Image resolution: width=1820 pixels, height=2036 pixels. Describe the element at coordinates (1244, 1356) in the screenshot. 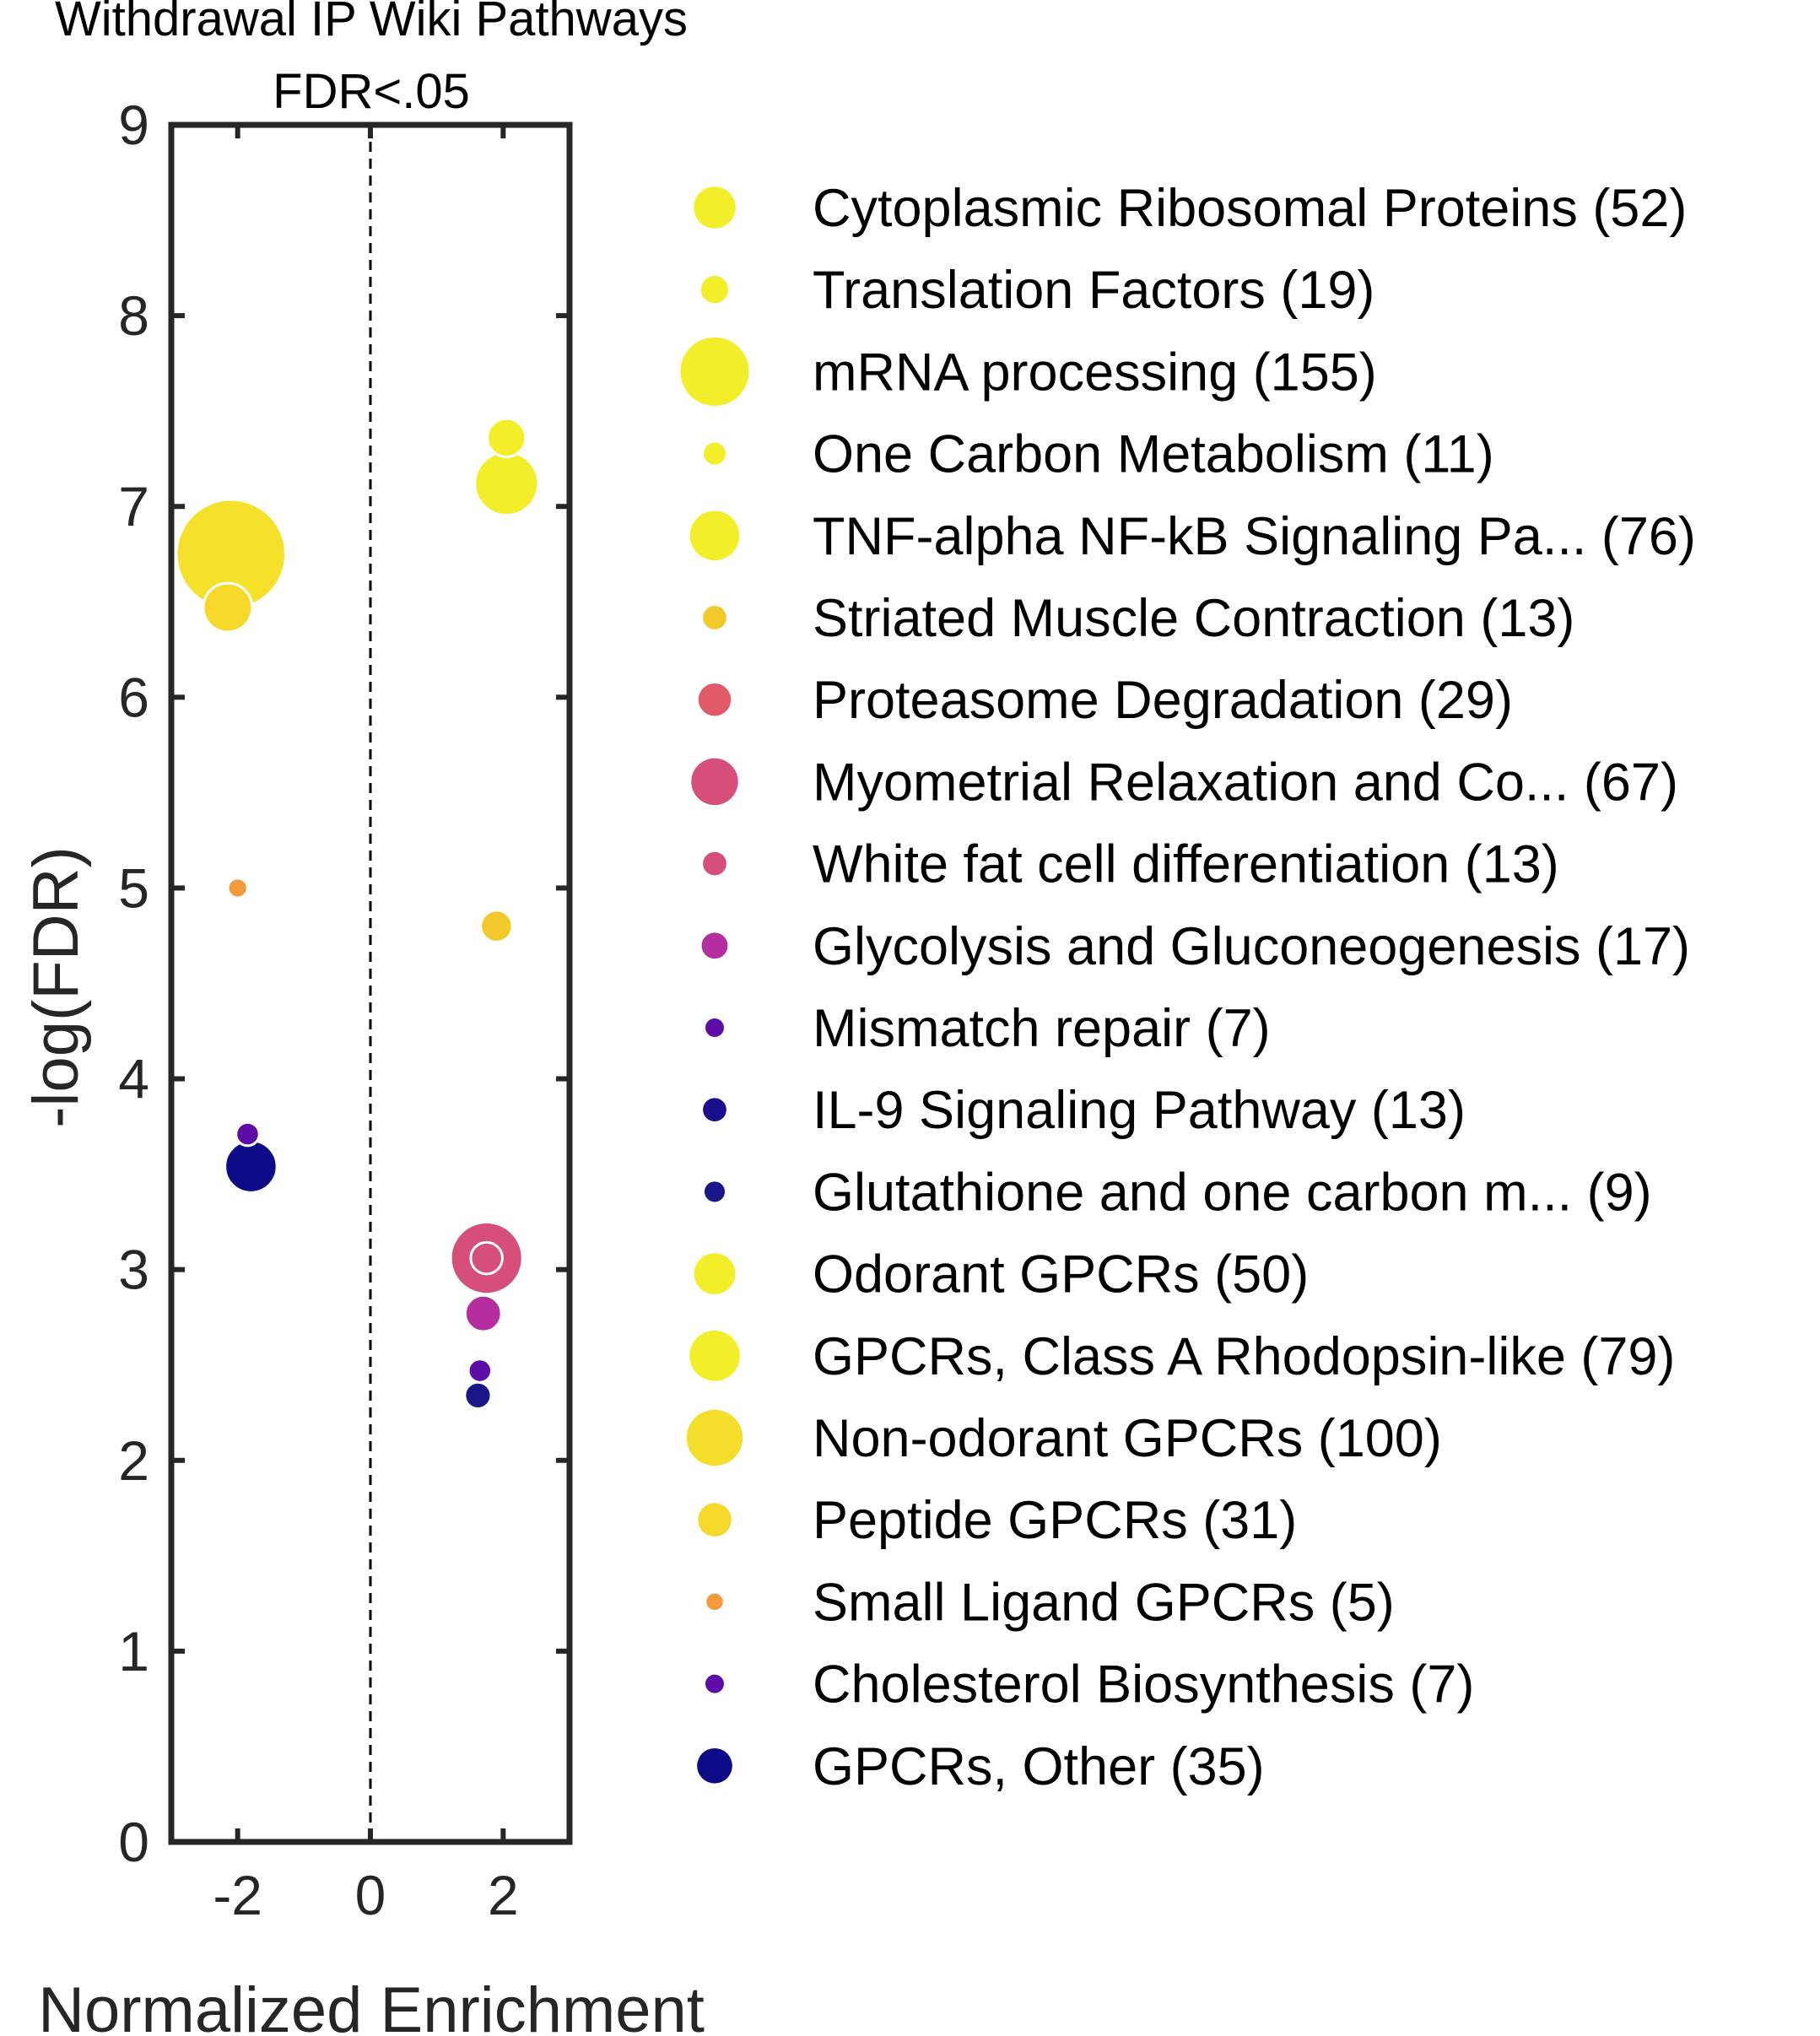

I see `legend-label: GPCRs, Class A Rhodopsin-like (79)` at that location.